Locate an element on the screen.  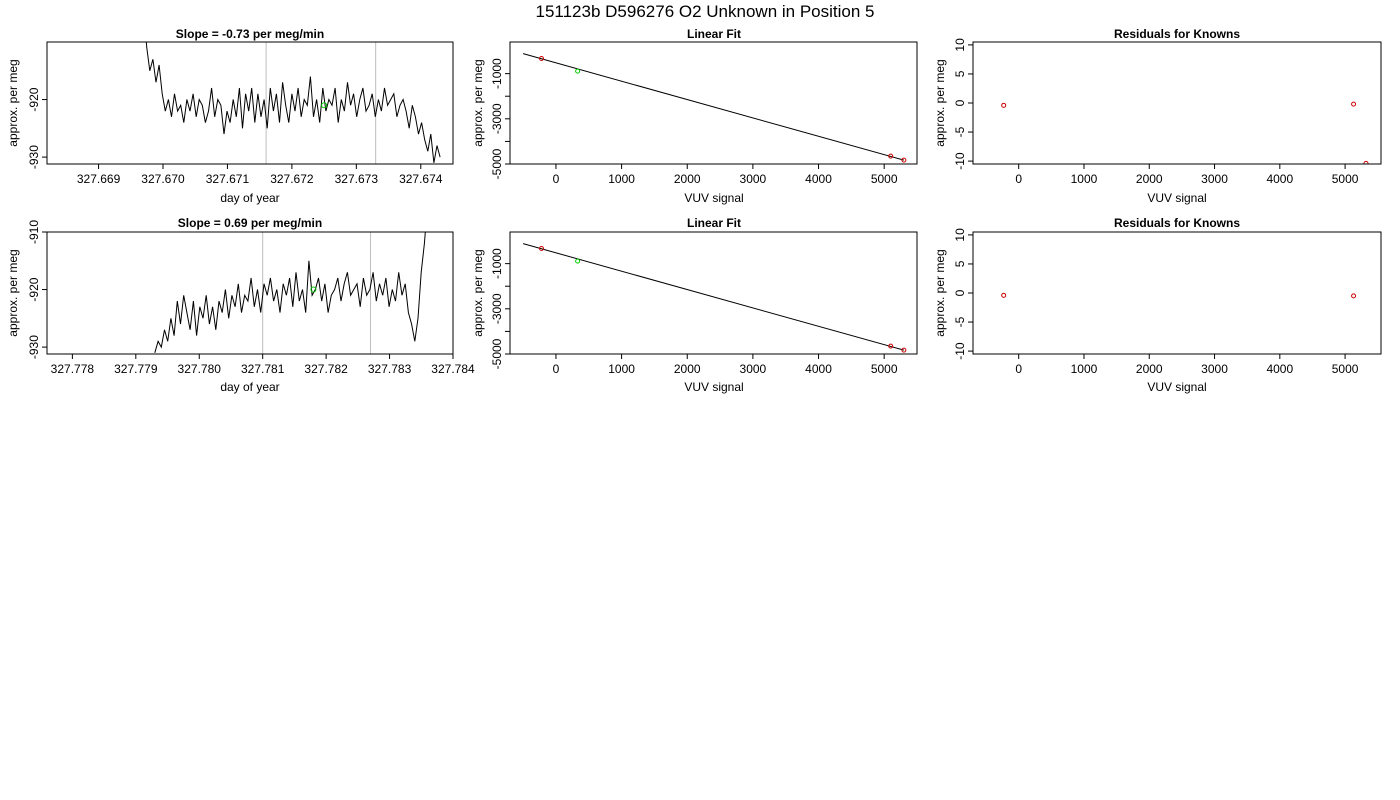
panel-title: Slope = 0.69 per meg/min is located at coordinates (250, 223).